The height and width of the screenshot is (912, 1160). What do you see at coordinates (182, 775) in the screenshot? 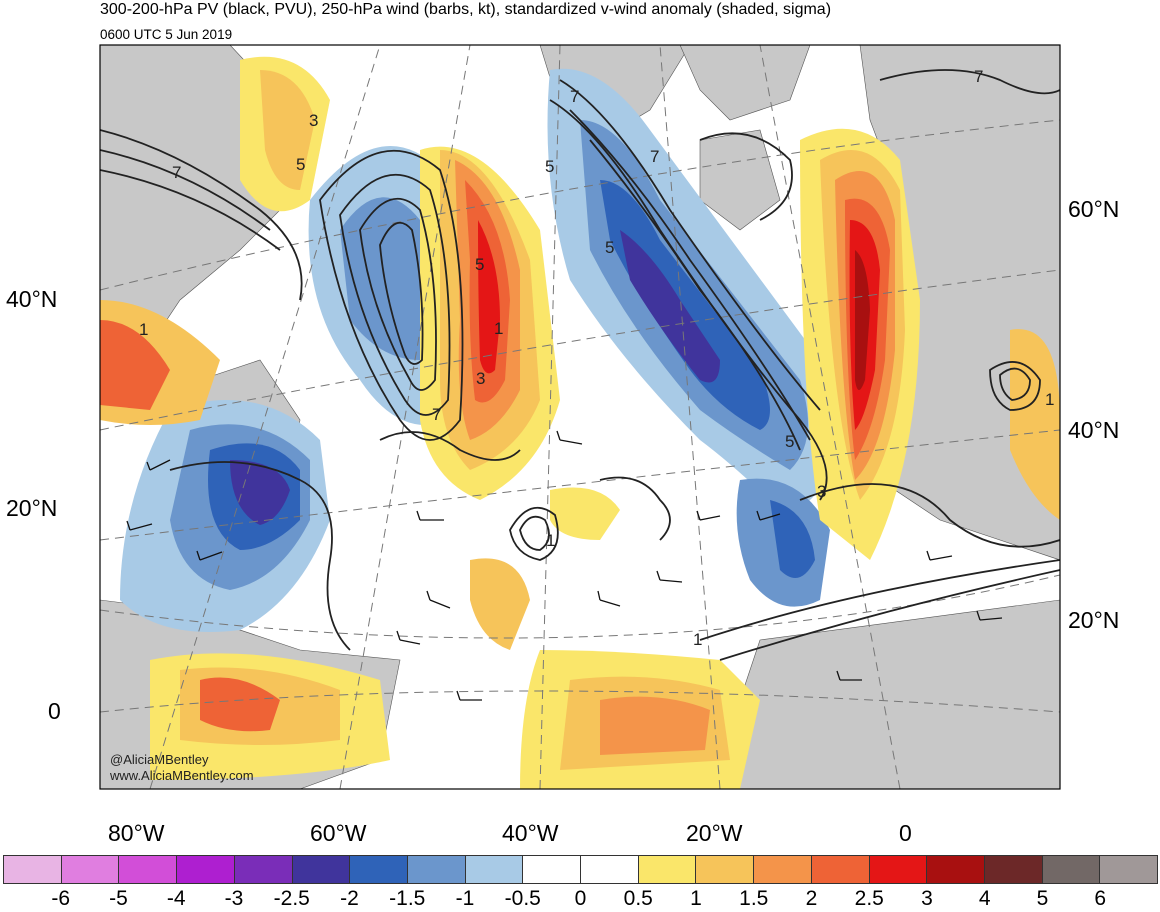
I see `credit-url: www.AliciaMBentley.com` at bounding box center [182, 775].